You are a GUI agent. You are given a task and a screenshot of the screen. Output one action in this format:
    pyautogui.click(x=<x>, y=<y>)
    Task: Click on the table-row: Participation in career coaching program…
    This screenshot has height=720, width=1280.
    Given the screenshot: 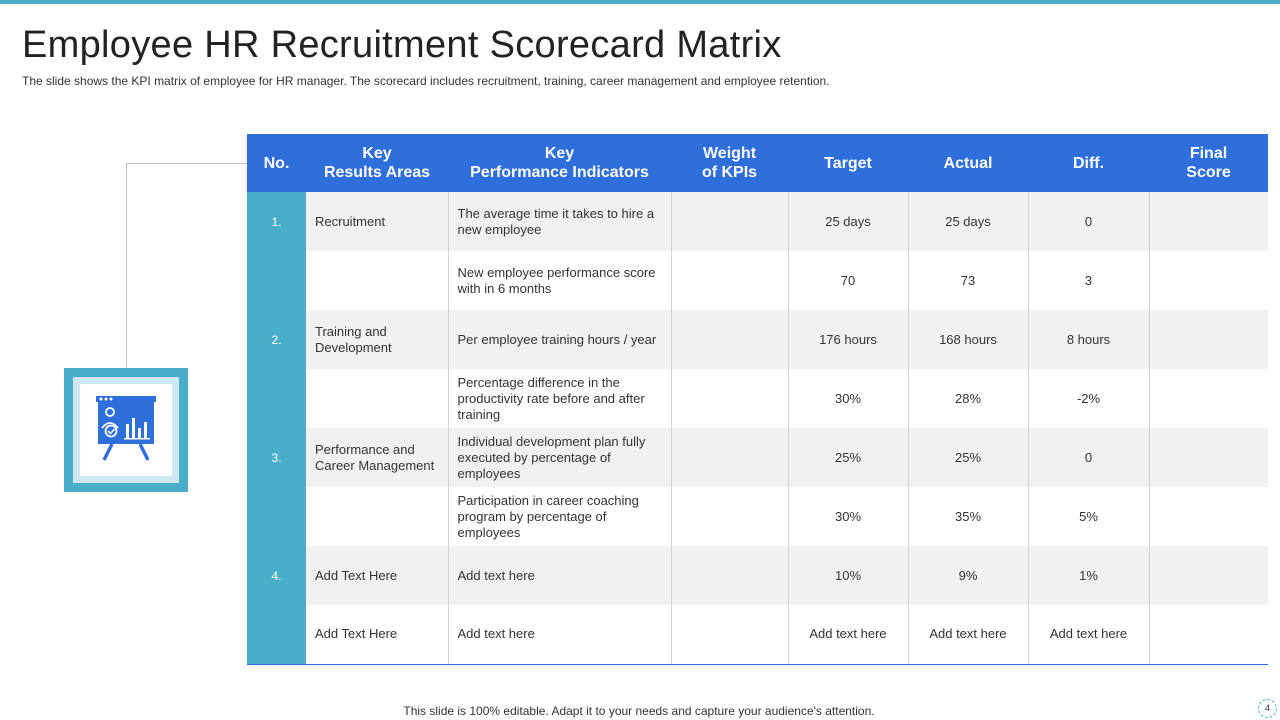 What is the action you would take?
    pyautogui.click(x=757, y=516)
    